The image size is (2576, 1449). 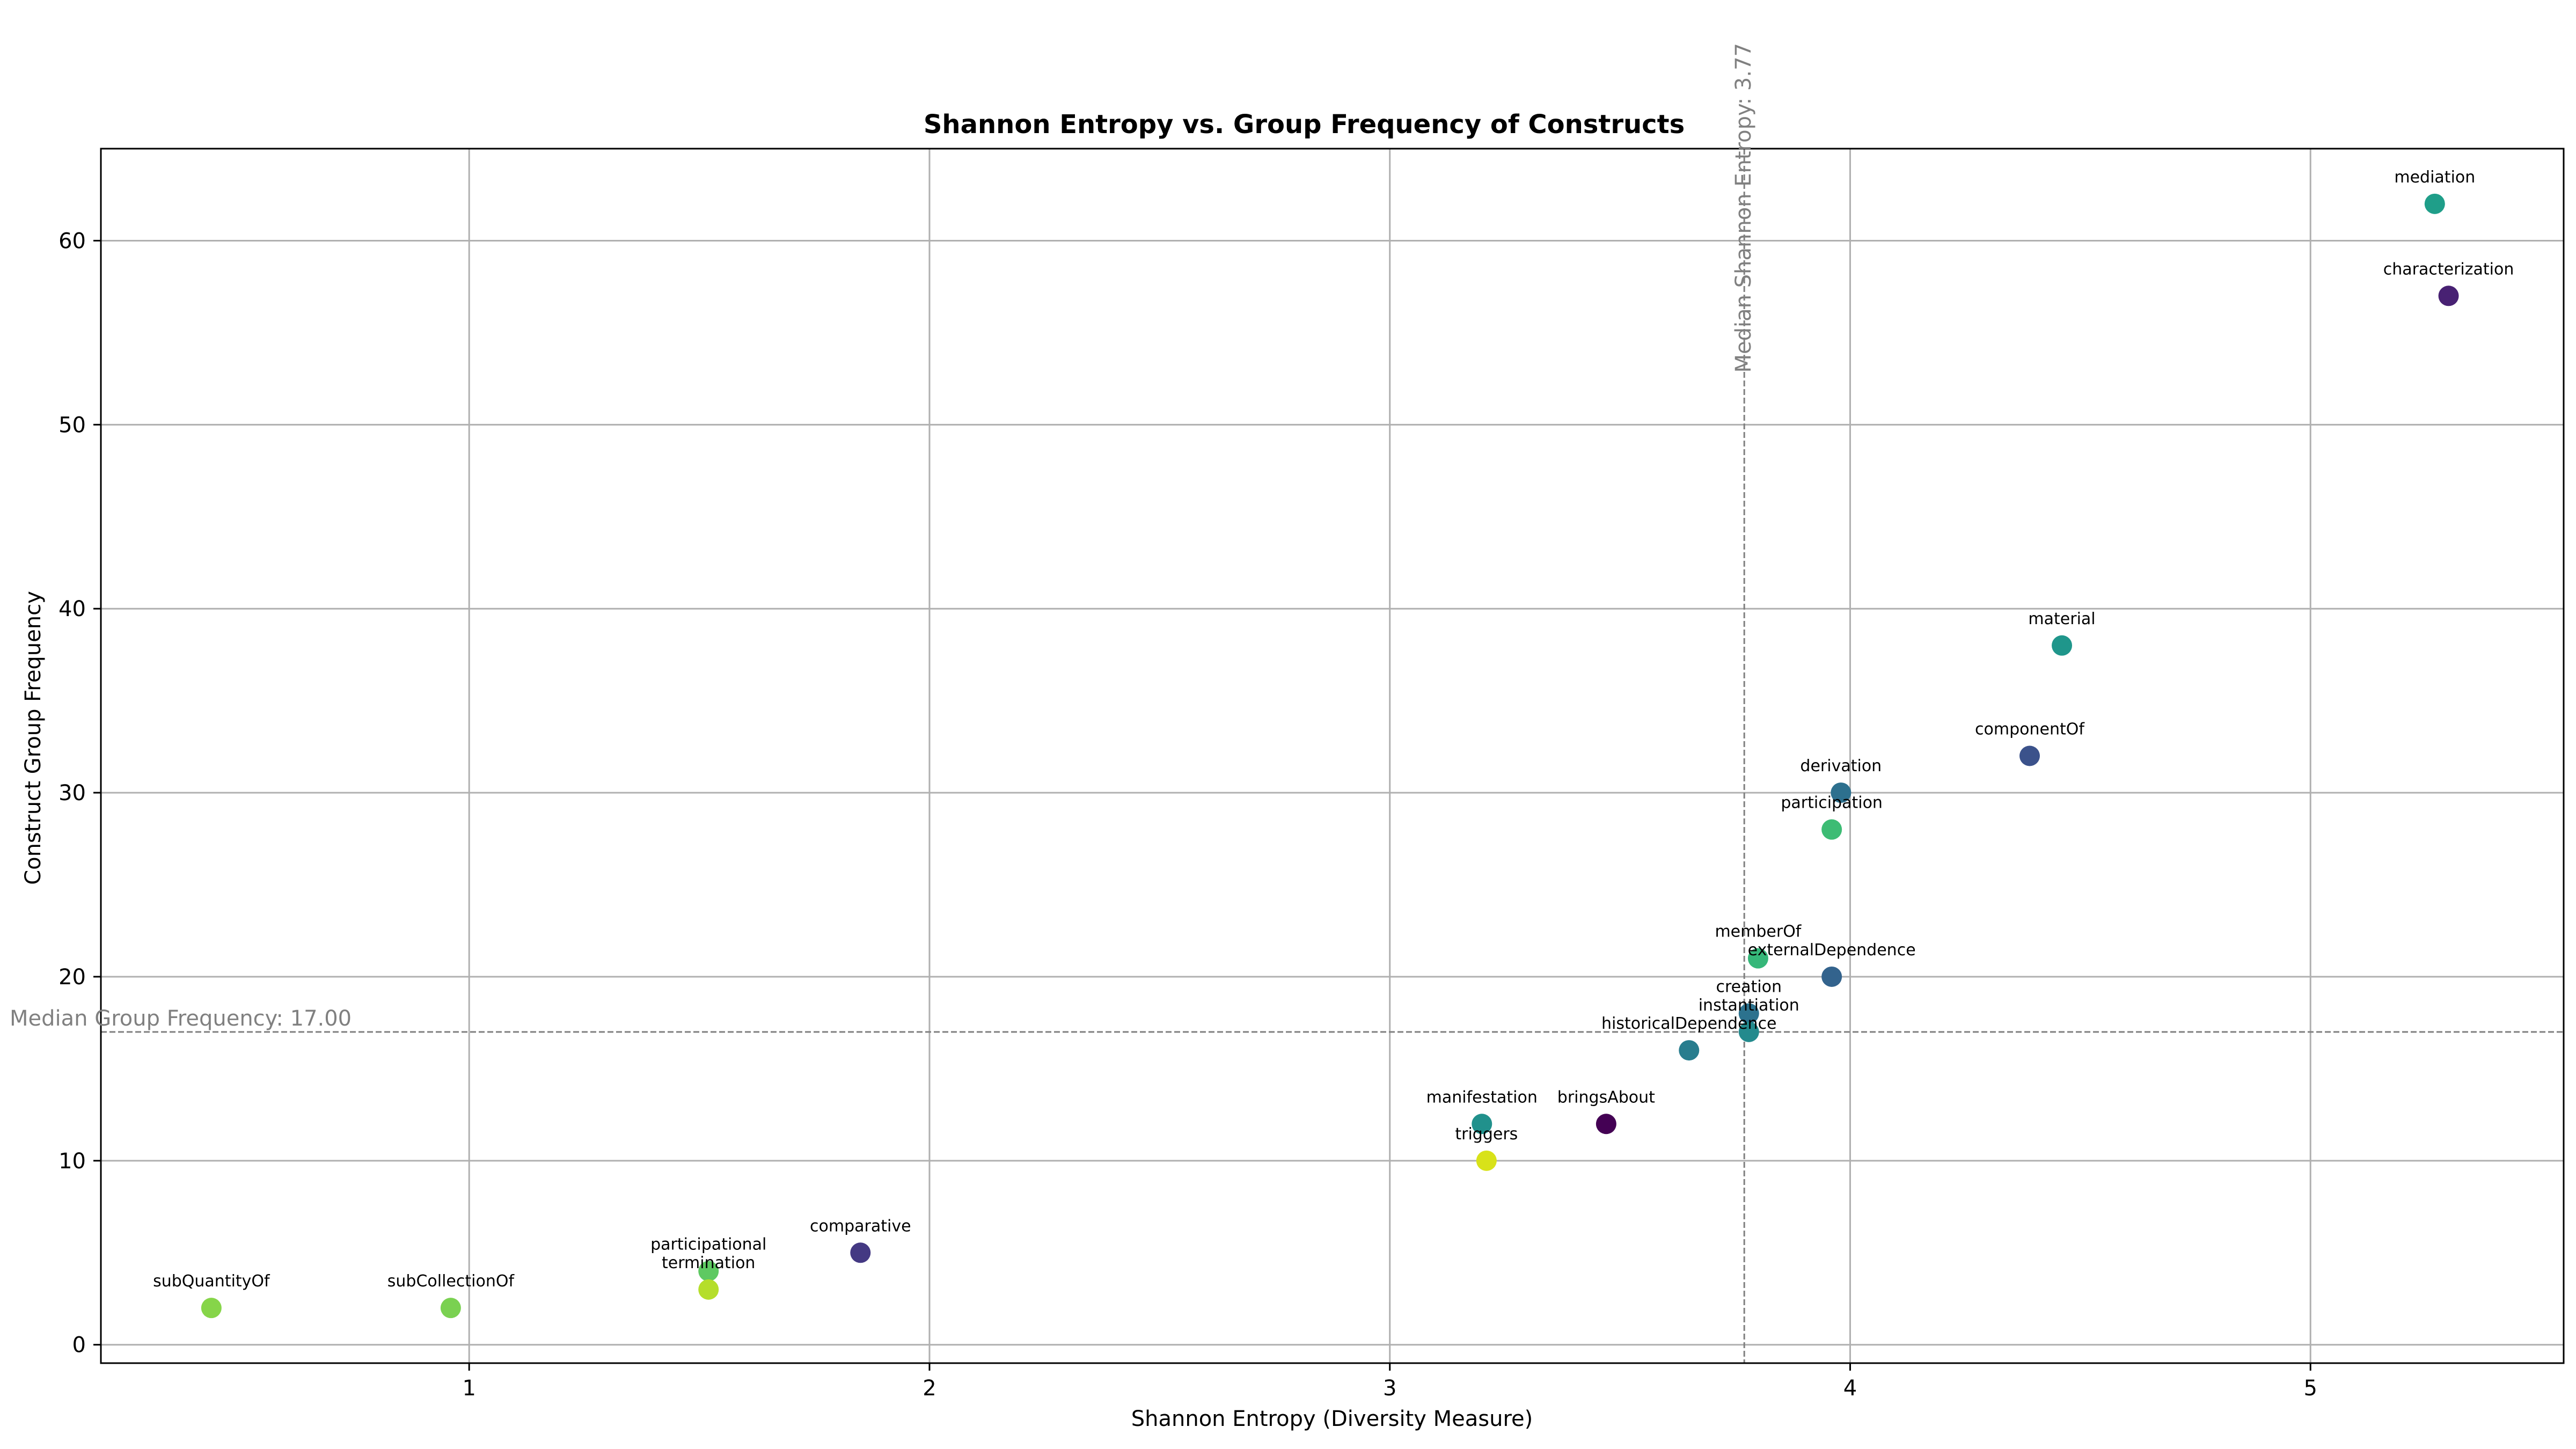 What do you see at coordinates (72, 609) in the screenshot?
I see `y-tick-label: 40` at bounding box center [72, 609].